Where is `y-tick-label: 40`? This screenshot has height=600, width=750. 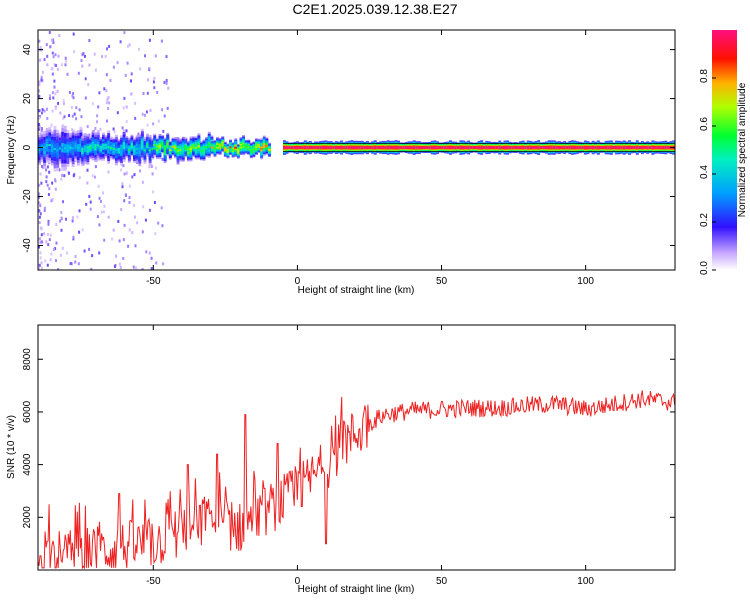 y-tick-label: 40 is located at coordinates (27, 50).